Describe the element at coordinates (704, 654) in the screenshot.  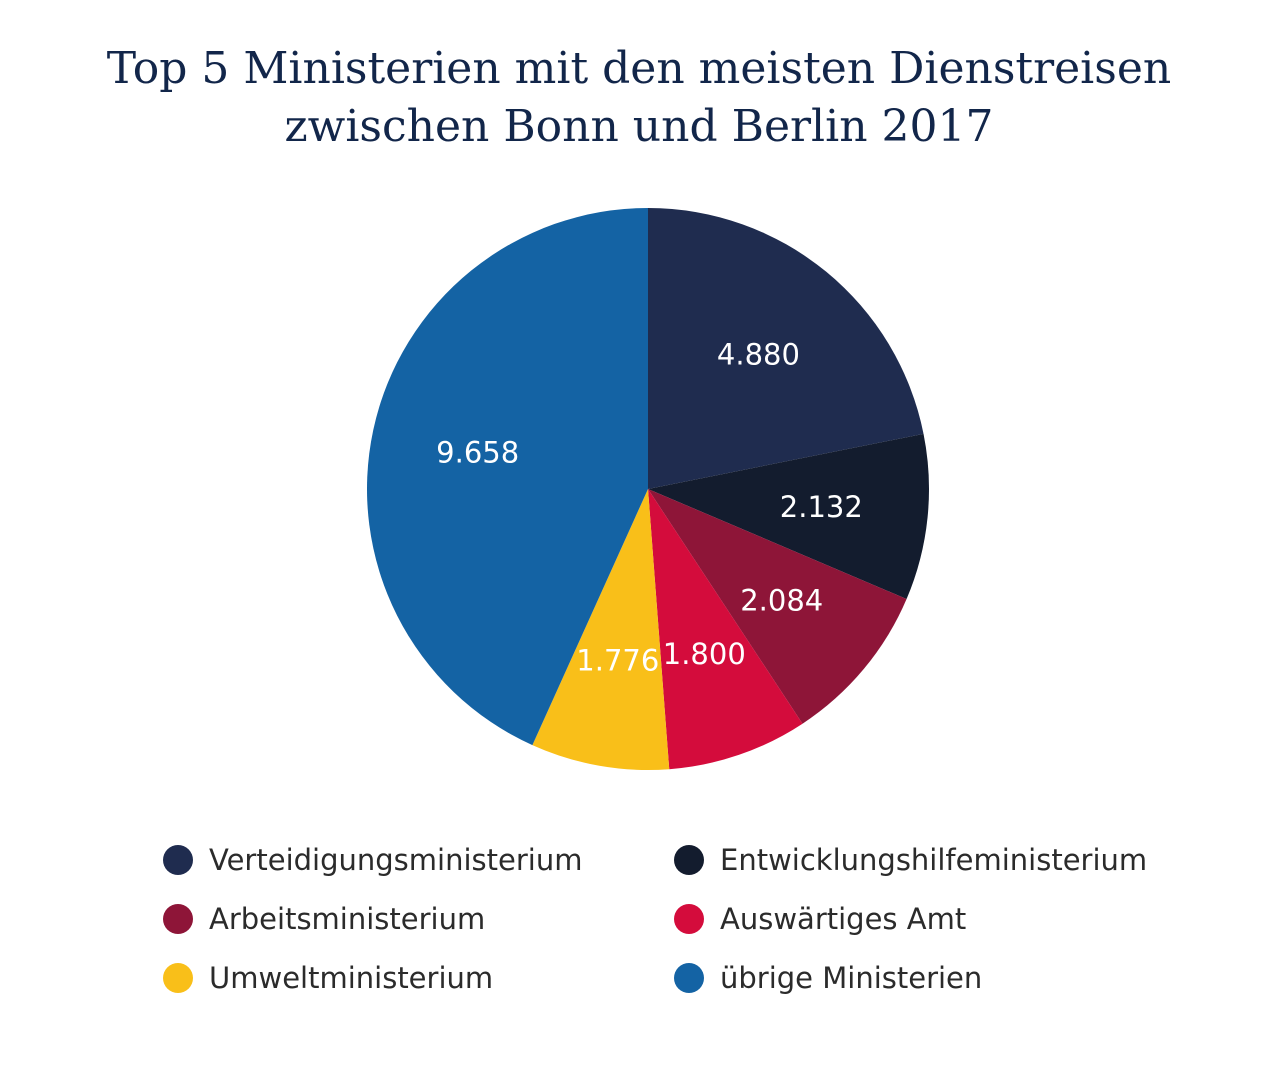
I see `slice-value-label: 1.800` at that location.